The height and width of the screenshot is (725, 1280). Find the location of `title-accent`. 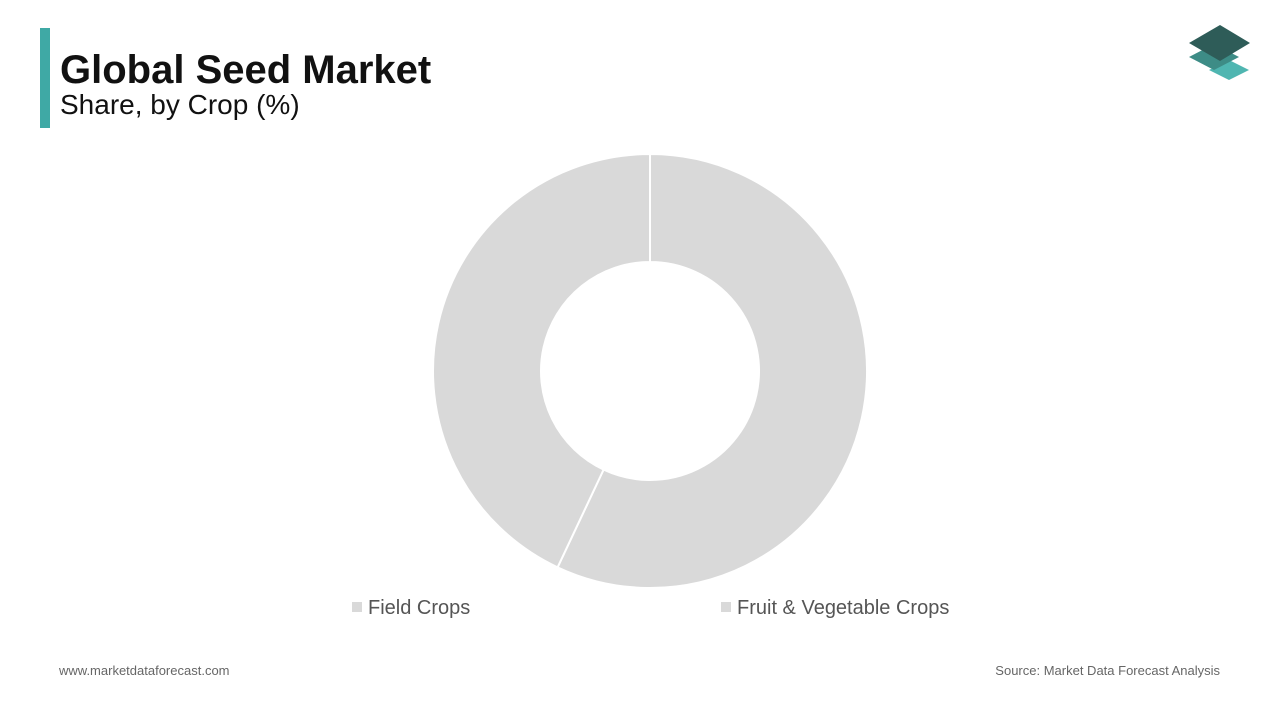

title-accent is located at coordinates (45, 78).